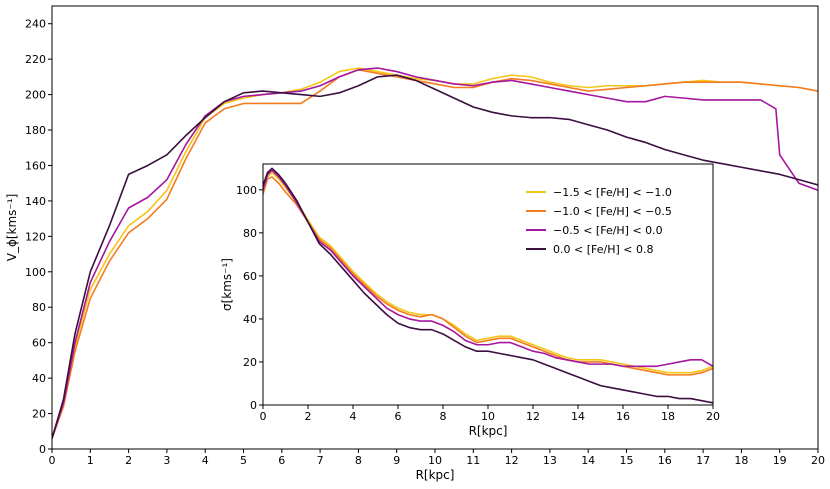 The height and width of the screenshot is (489, 830). I want to click on x-tick-label: 7, so click(320, 460).